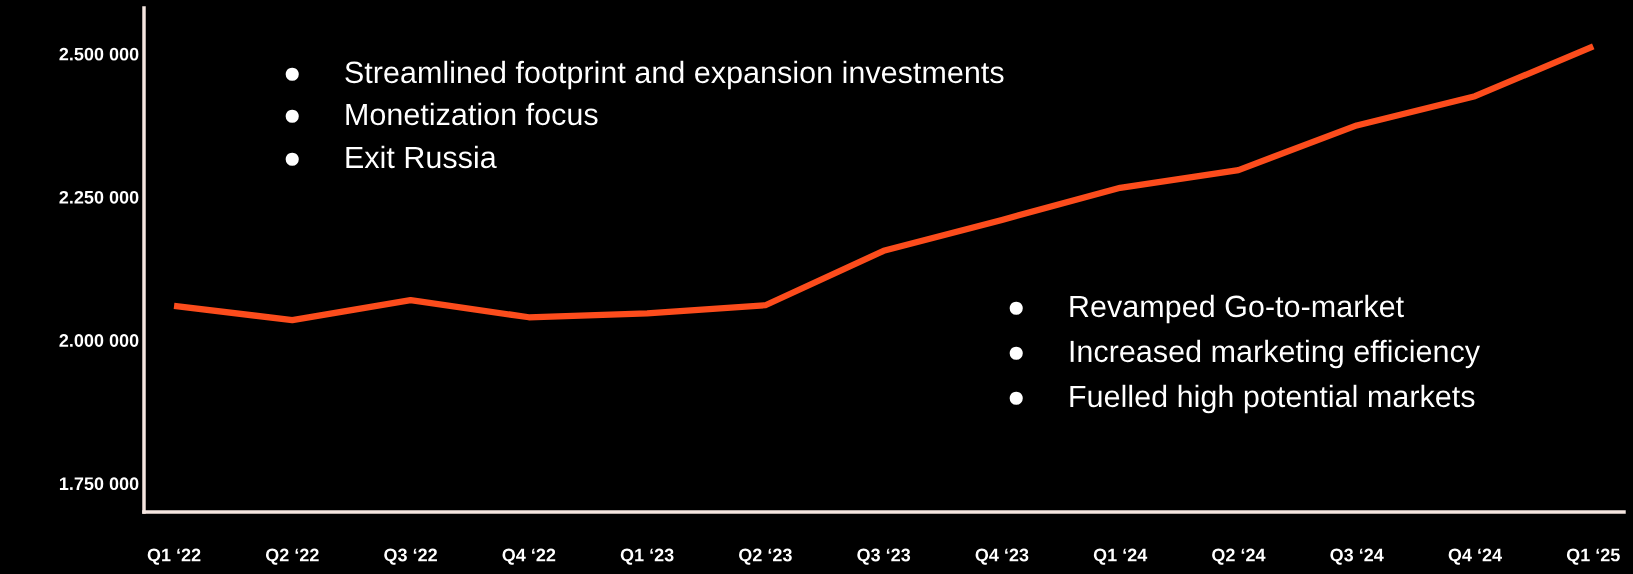 This screenshot has width=1633, height=574. I want to click on y-tick-label: 1.750 000, so click(99, 484).